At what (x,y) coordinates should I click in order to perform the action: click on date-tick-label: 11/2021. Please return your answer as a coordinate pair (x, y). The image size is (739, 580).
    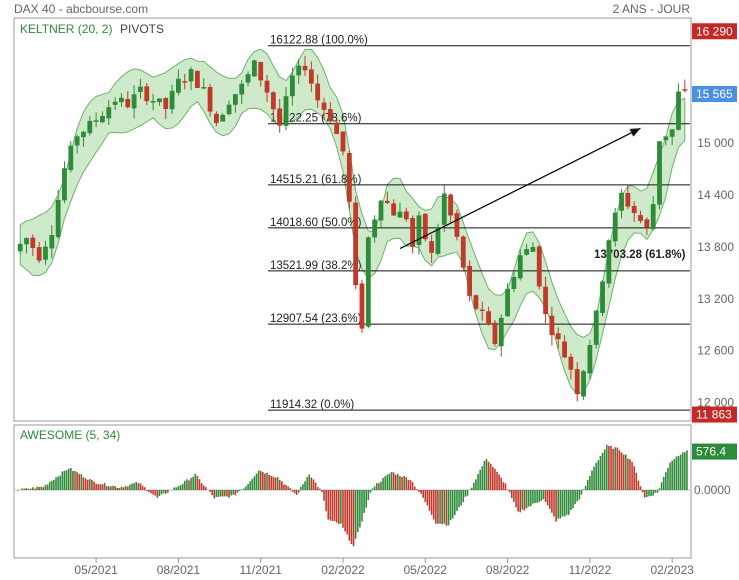
    Looking at the image, I should click on (260, 570).